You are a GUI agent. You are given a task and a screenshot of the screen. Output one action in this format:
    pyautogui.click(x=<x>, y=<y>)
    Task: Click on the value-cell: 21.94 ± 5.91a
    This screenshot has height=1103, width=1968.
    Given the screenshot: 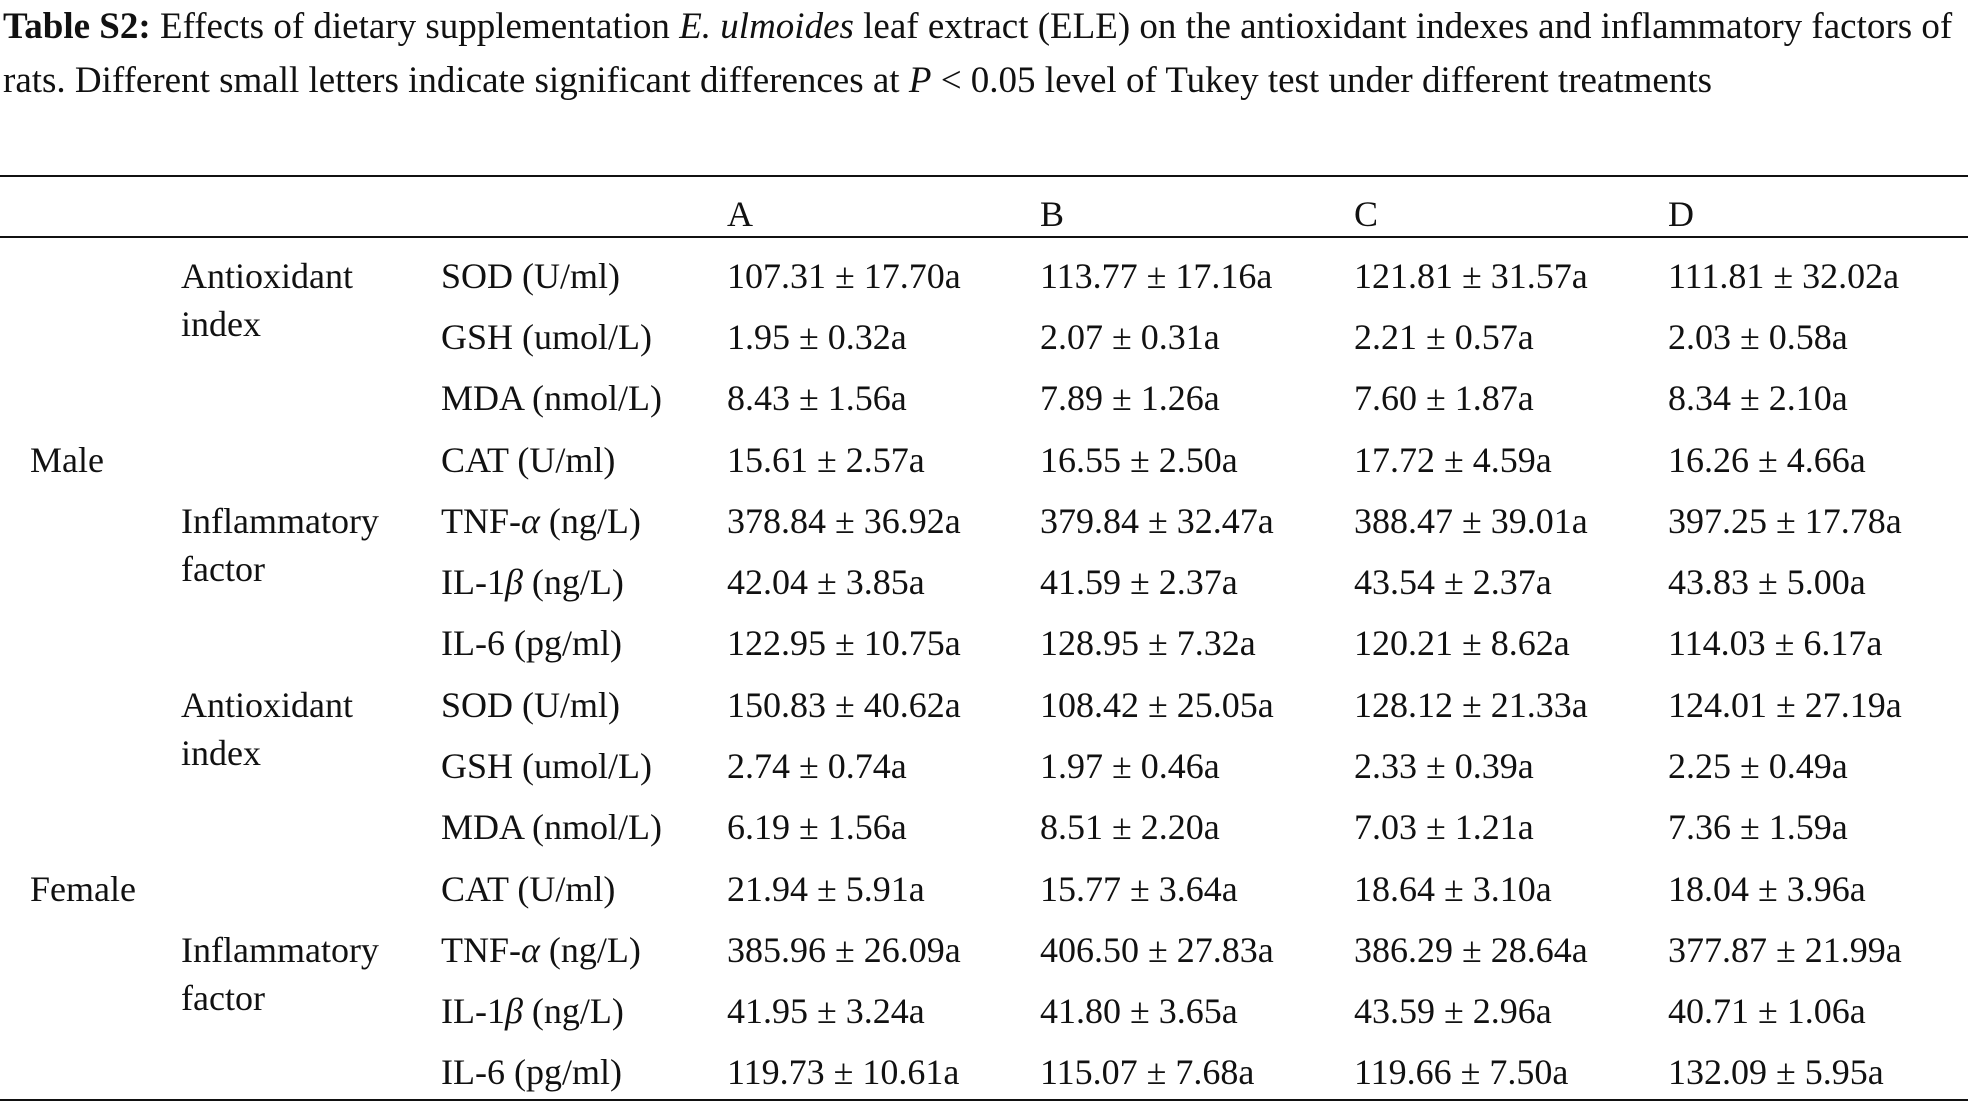 What is the action you would take?
    pyautogui.click(x=826, y=889)
    